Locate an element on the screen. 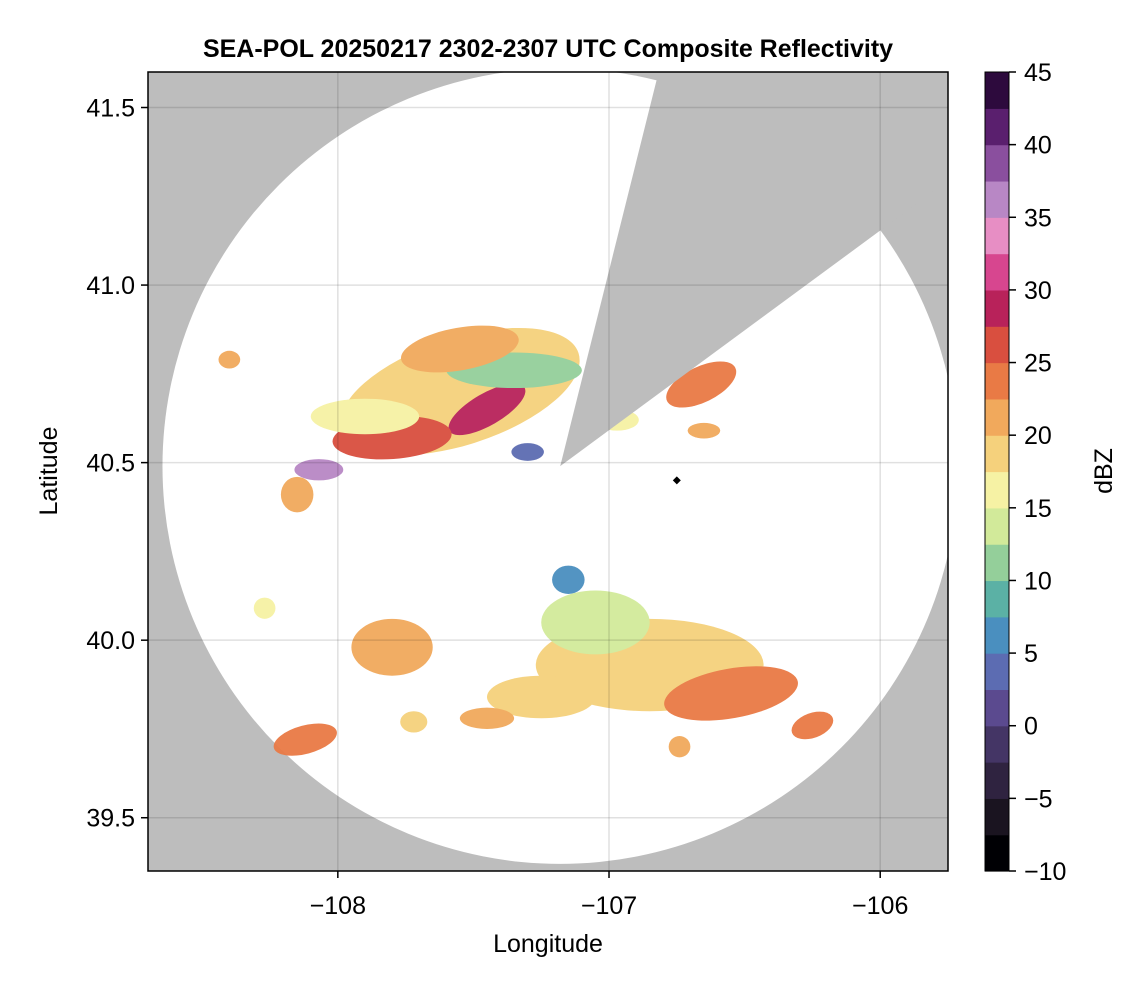 Image resolution: width=1146 pixels, height=995 pixels. y-tick-label-3: 41.0 is located at coordinates (110, 286).